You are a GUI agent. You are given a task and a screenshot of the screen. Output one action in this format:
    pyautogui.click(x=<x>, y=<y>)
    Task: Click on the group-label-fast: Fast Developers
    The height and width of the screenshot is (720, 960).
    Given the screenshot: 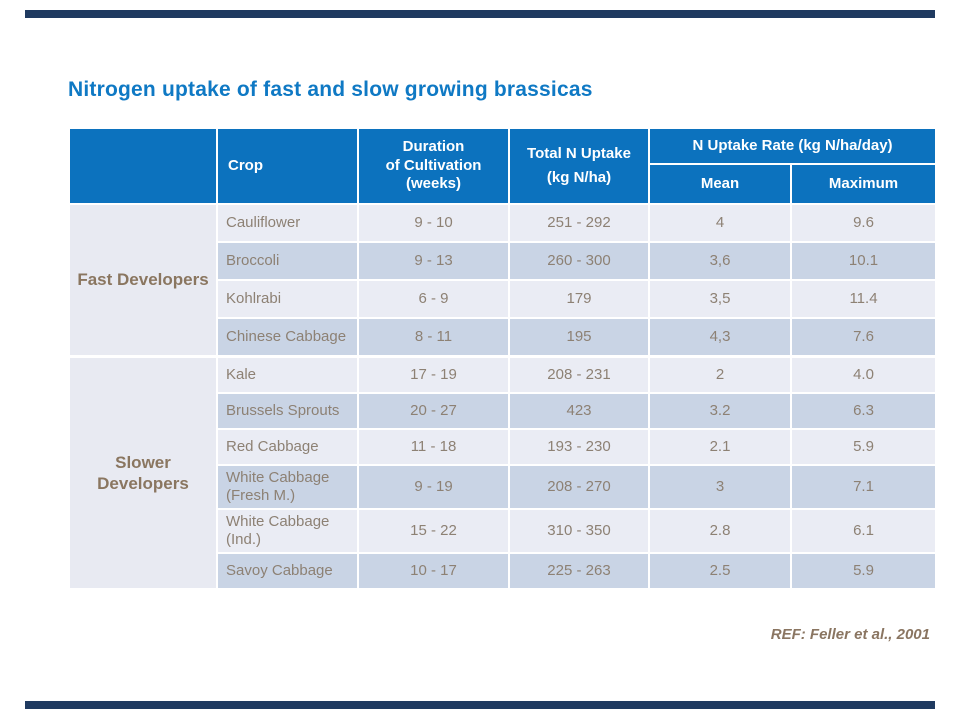 What is the action you would take?
    pyautogui.click(x=143, y=280)
    